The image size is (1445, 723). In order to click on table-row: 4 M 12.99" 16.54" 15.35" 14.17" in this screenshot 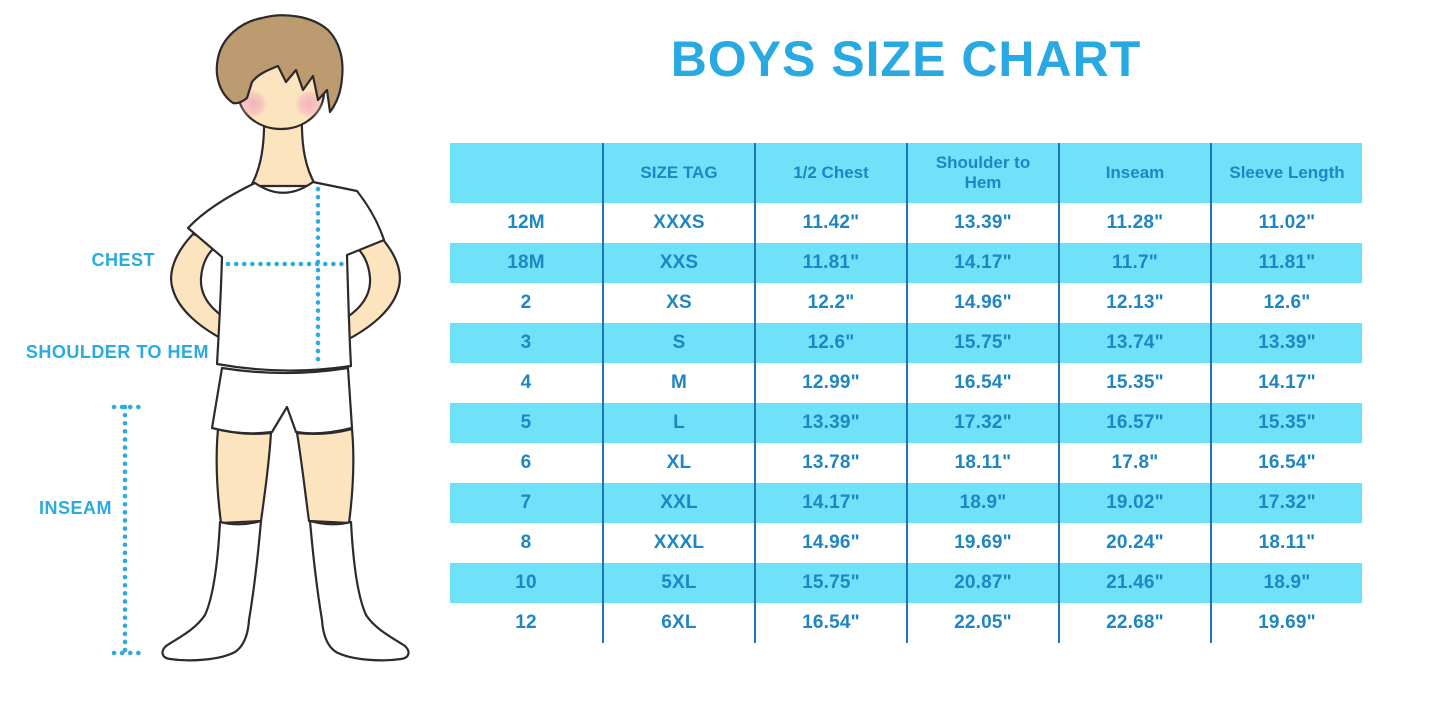, I will do `click(906, 383)`.